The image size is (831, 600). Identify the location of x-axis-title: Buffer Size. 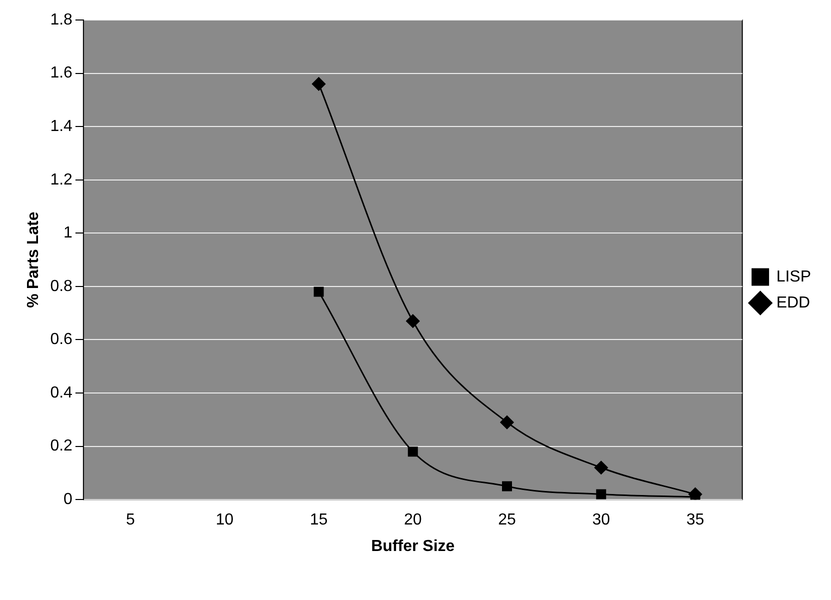
(413, 546).